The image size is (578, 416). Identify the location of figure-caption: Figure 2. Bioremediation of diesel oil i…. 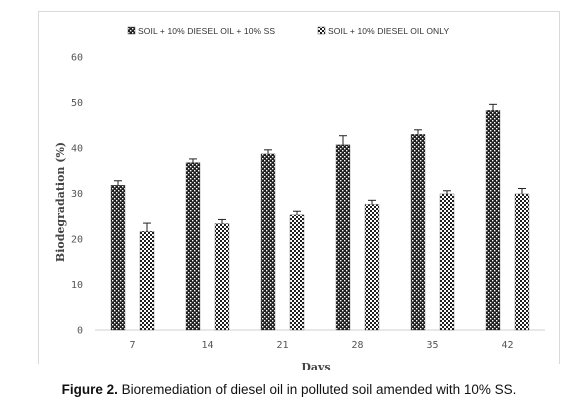
(289, 389).